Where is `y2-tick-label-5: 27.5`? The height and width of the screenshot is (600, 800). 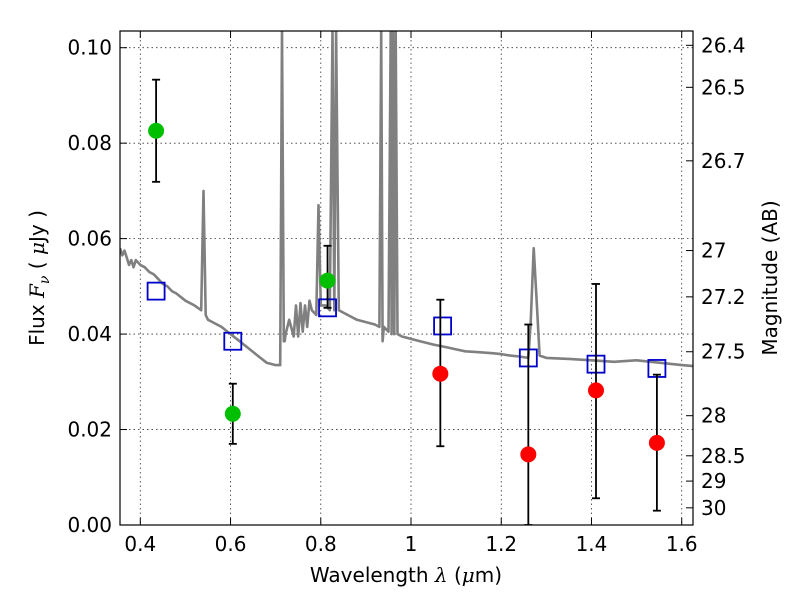 y2-tick-label-5: 27.5 is located at coordinates (723, 352).